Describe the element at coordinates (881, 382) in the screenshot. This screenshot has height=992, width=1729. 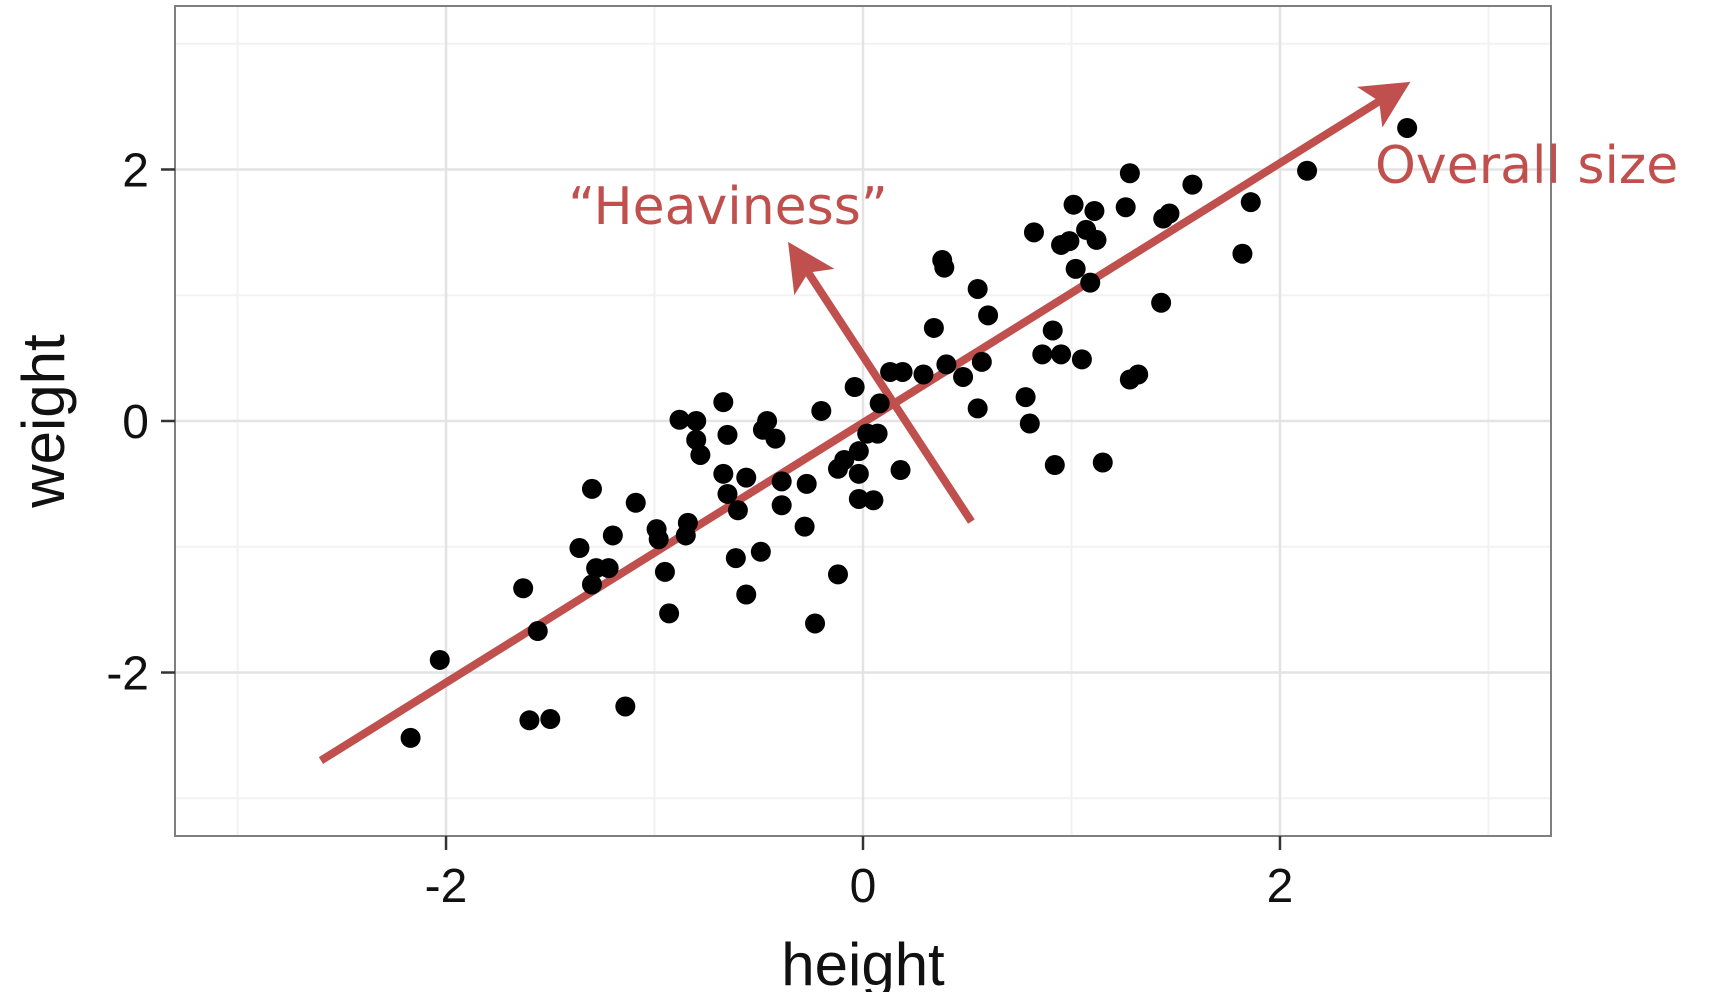
I see `heaviness-arrow` at that location.